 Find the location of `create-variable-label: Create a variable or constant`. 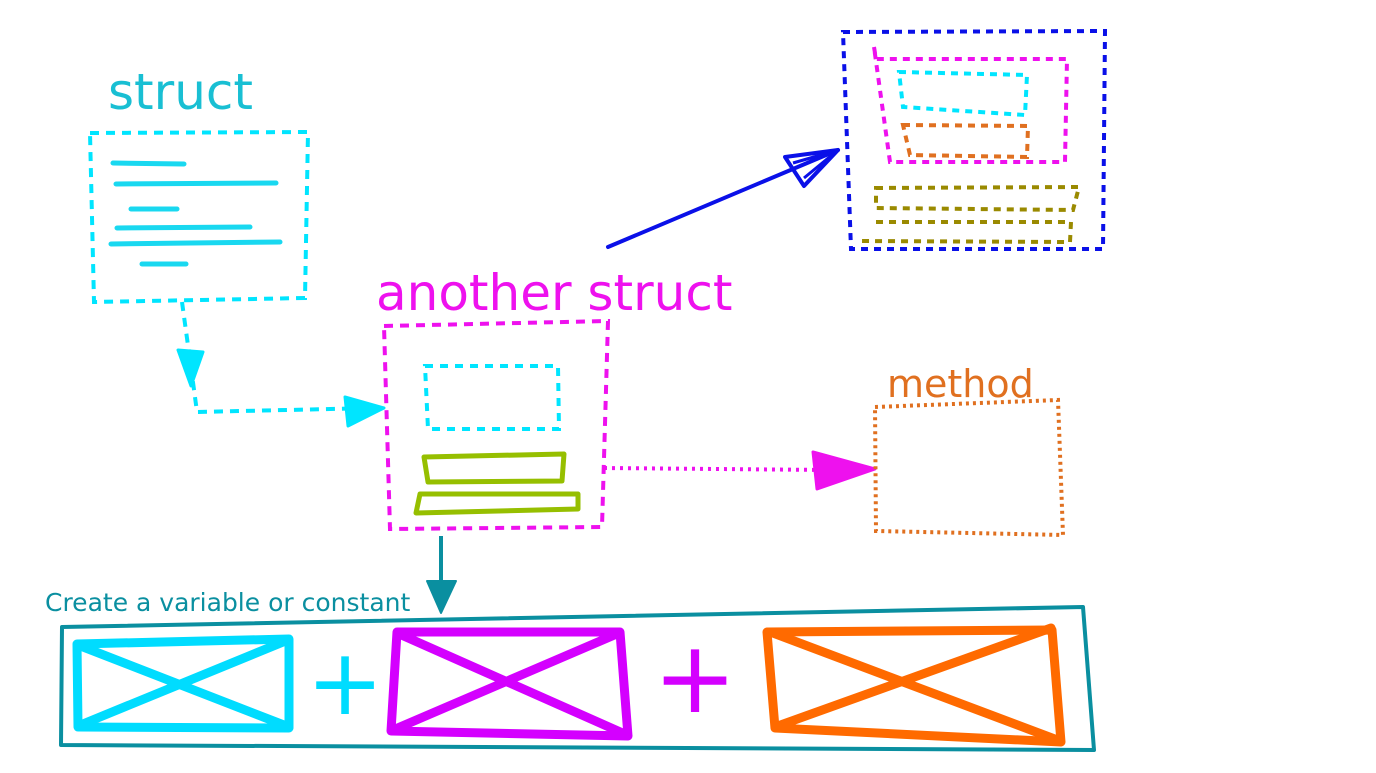

create-variable-label: Create a variable or constant is located at coordinates (227, 602).